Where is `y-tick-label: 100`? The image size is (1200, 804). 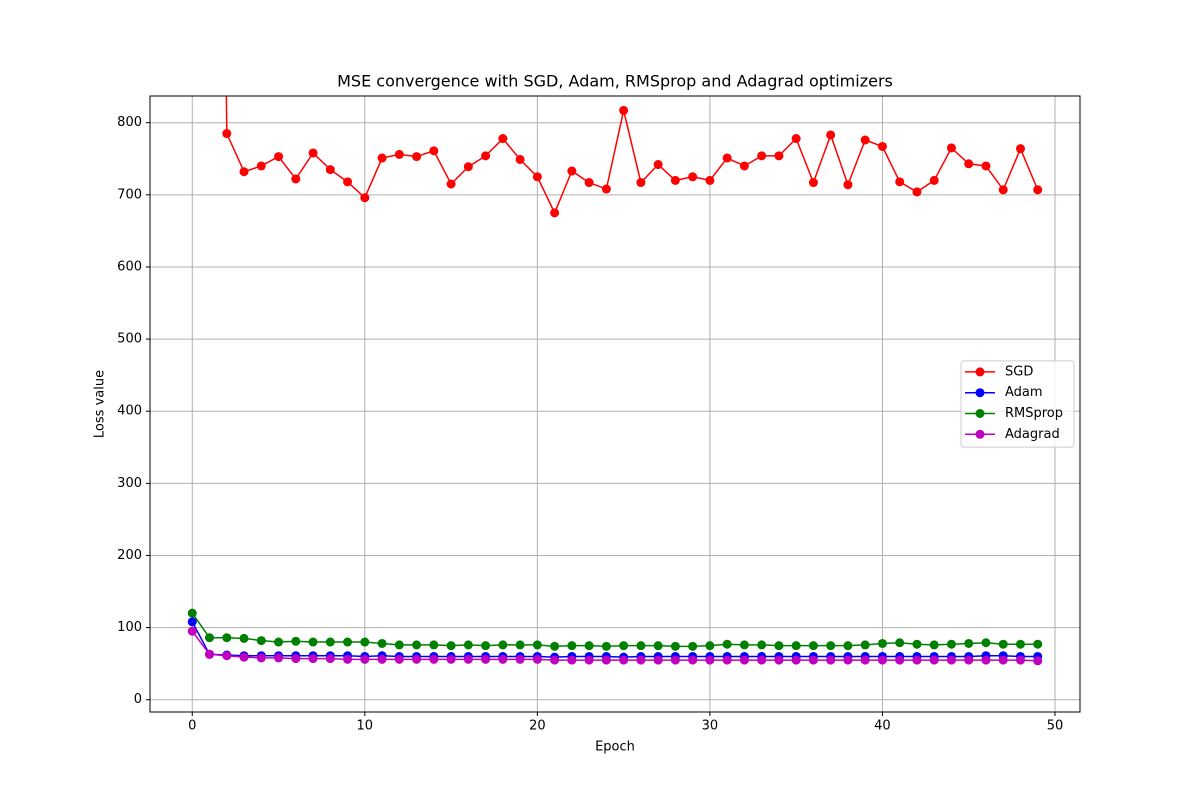 y-tick-label: 100 is located at coordinates (129, 627).